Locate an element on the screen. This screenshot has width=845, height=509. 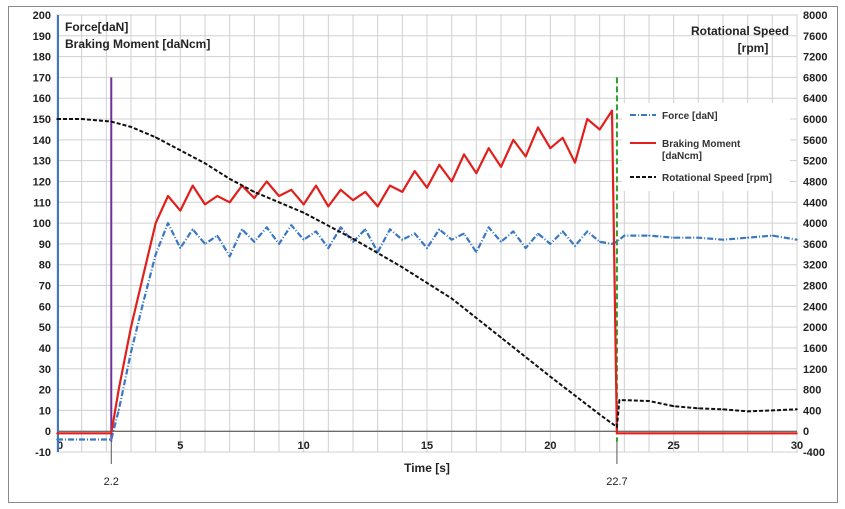
x-tick-label: 20 is located at coordinates (550, 446).